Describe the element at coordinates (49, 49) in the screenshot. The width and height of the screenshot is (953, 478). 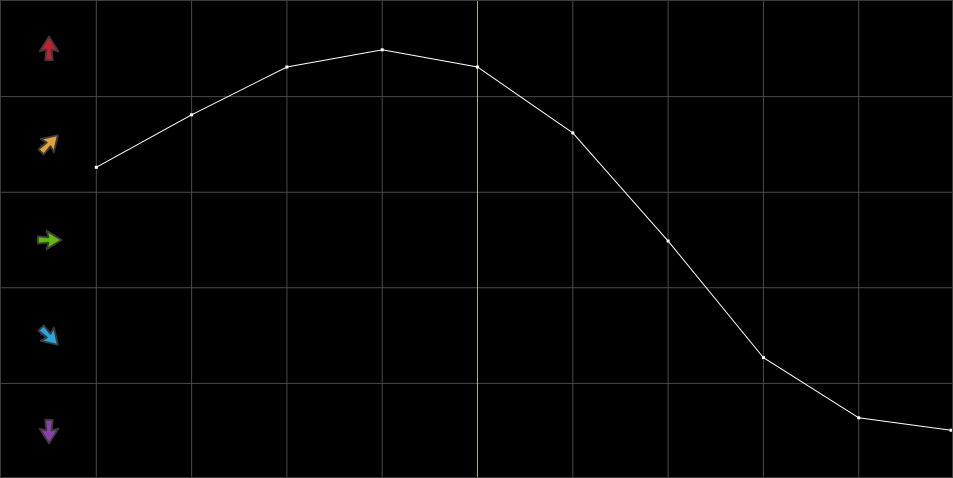
I see `cursor-up-icon` at that location.